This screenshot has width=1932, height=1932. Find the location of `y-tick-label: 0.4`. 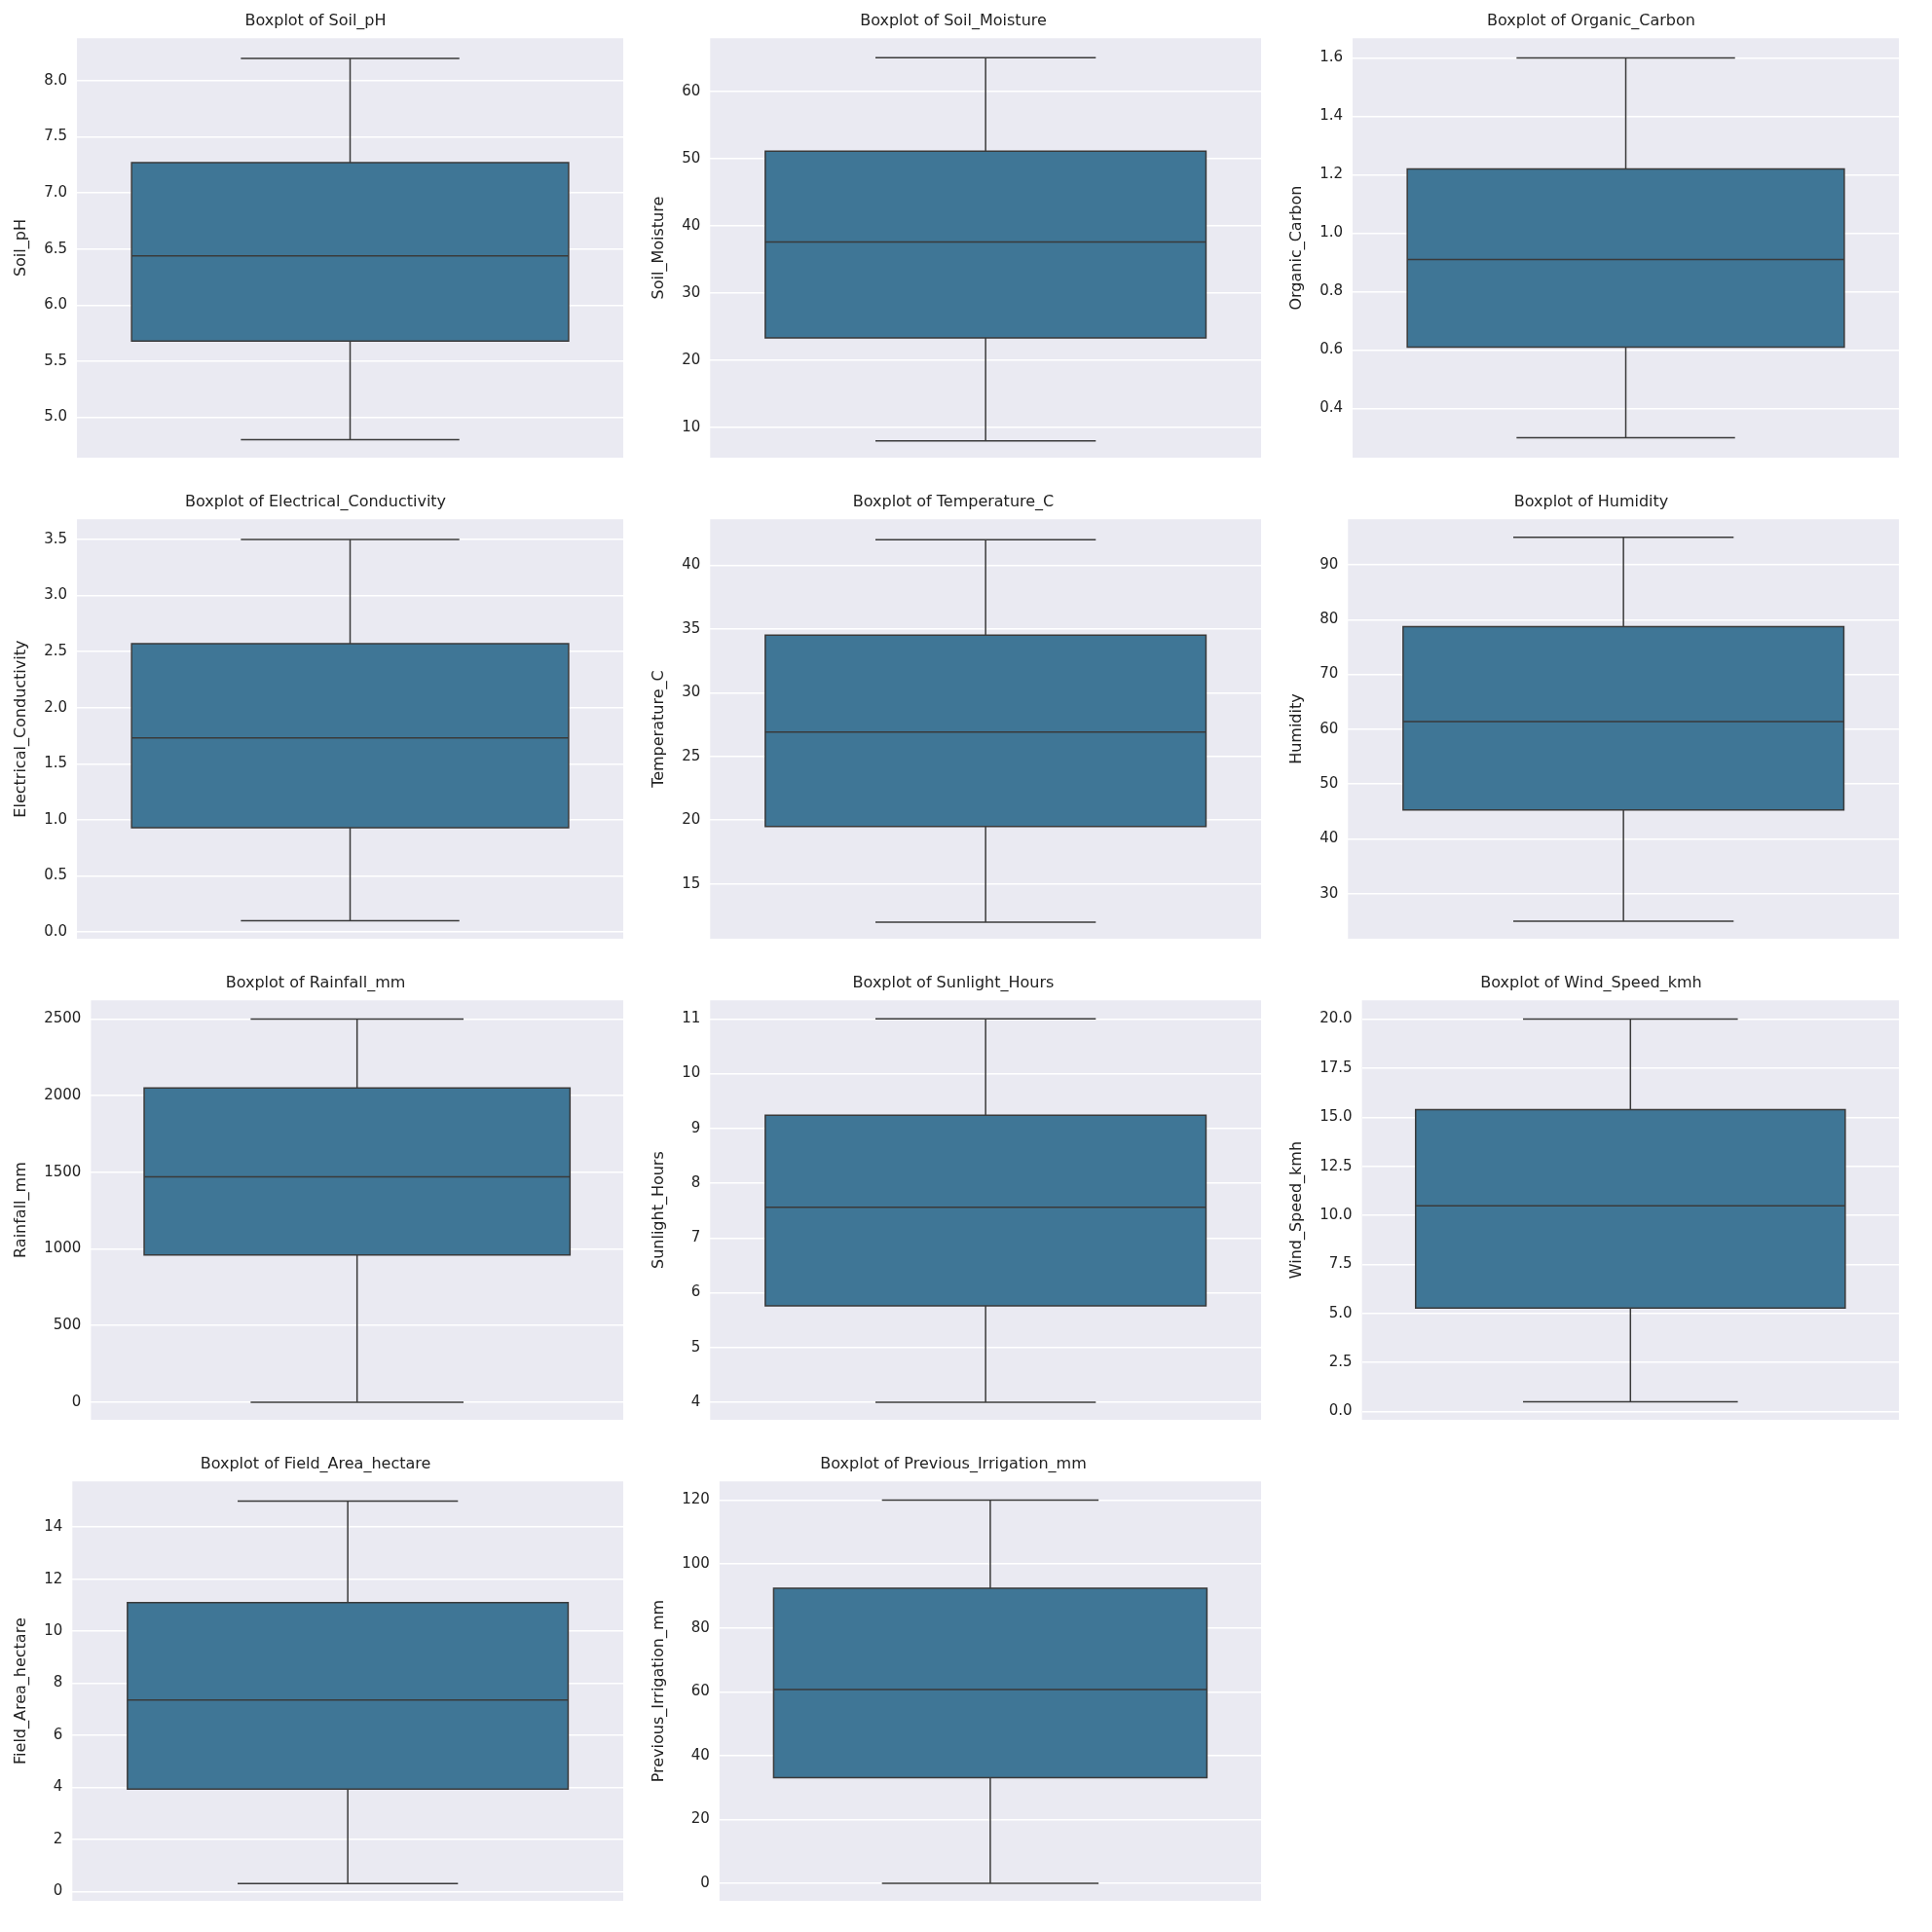

y-tick-label: 0.4 is located at coordinates (1332, 407).